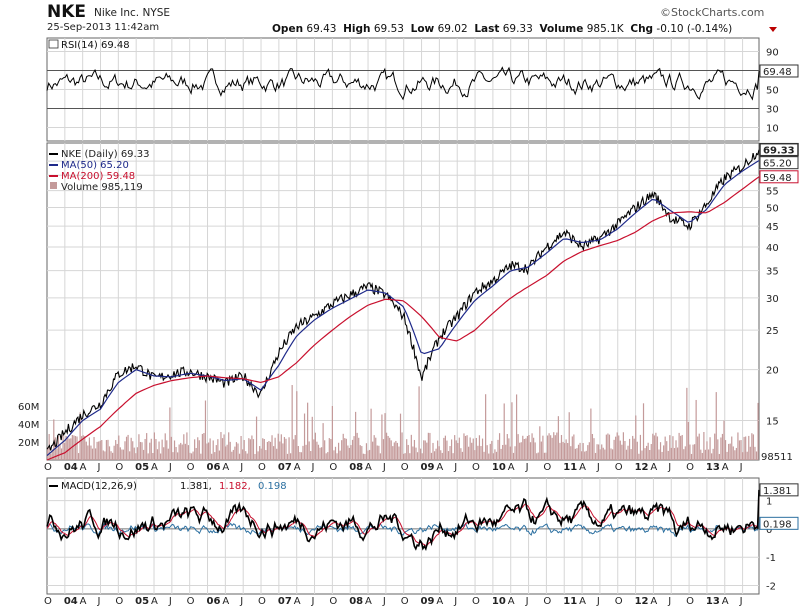 This screenshot has width=800, height=606. What do you see at coordinates (388, 29) in the screenshot?
I see `high-value: 69.53` at bounding box center [388, 29].